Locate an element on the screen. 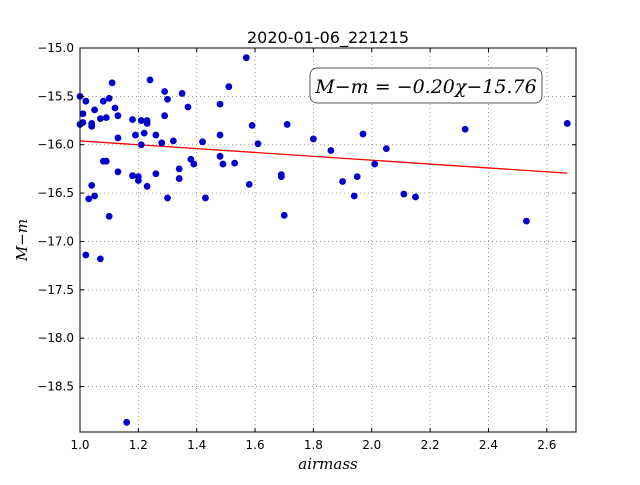 The image size is (640, 485). x-tick-label: 2.4 is located at coordinates (488, 445).